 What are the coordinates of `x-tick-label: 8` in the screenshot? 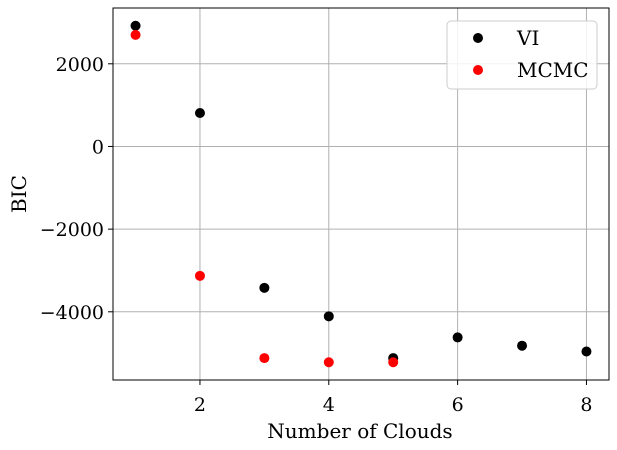 It's located at (586, 405).